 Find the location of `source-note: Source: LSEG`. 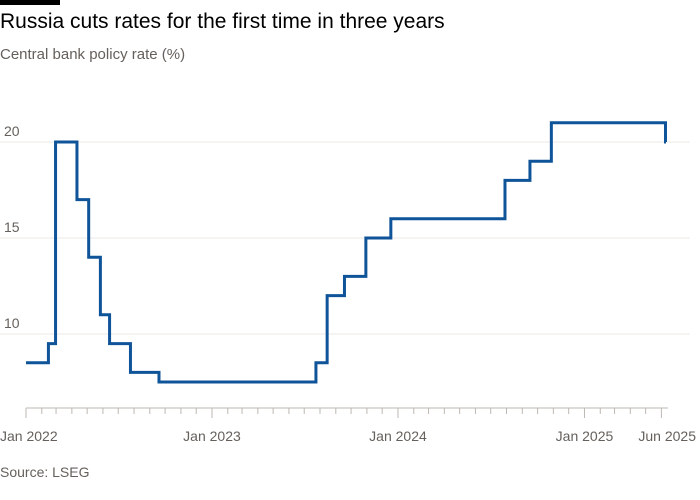

source-note: Source: LSEG is located at coordinates (45, 472).